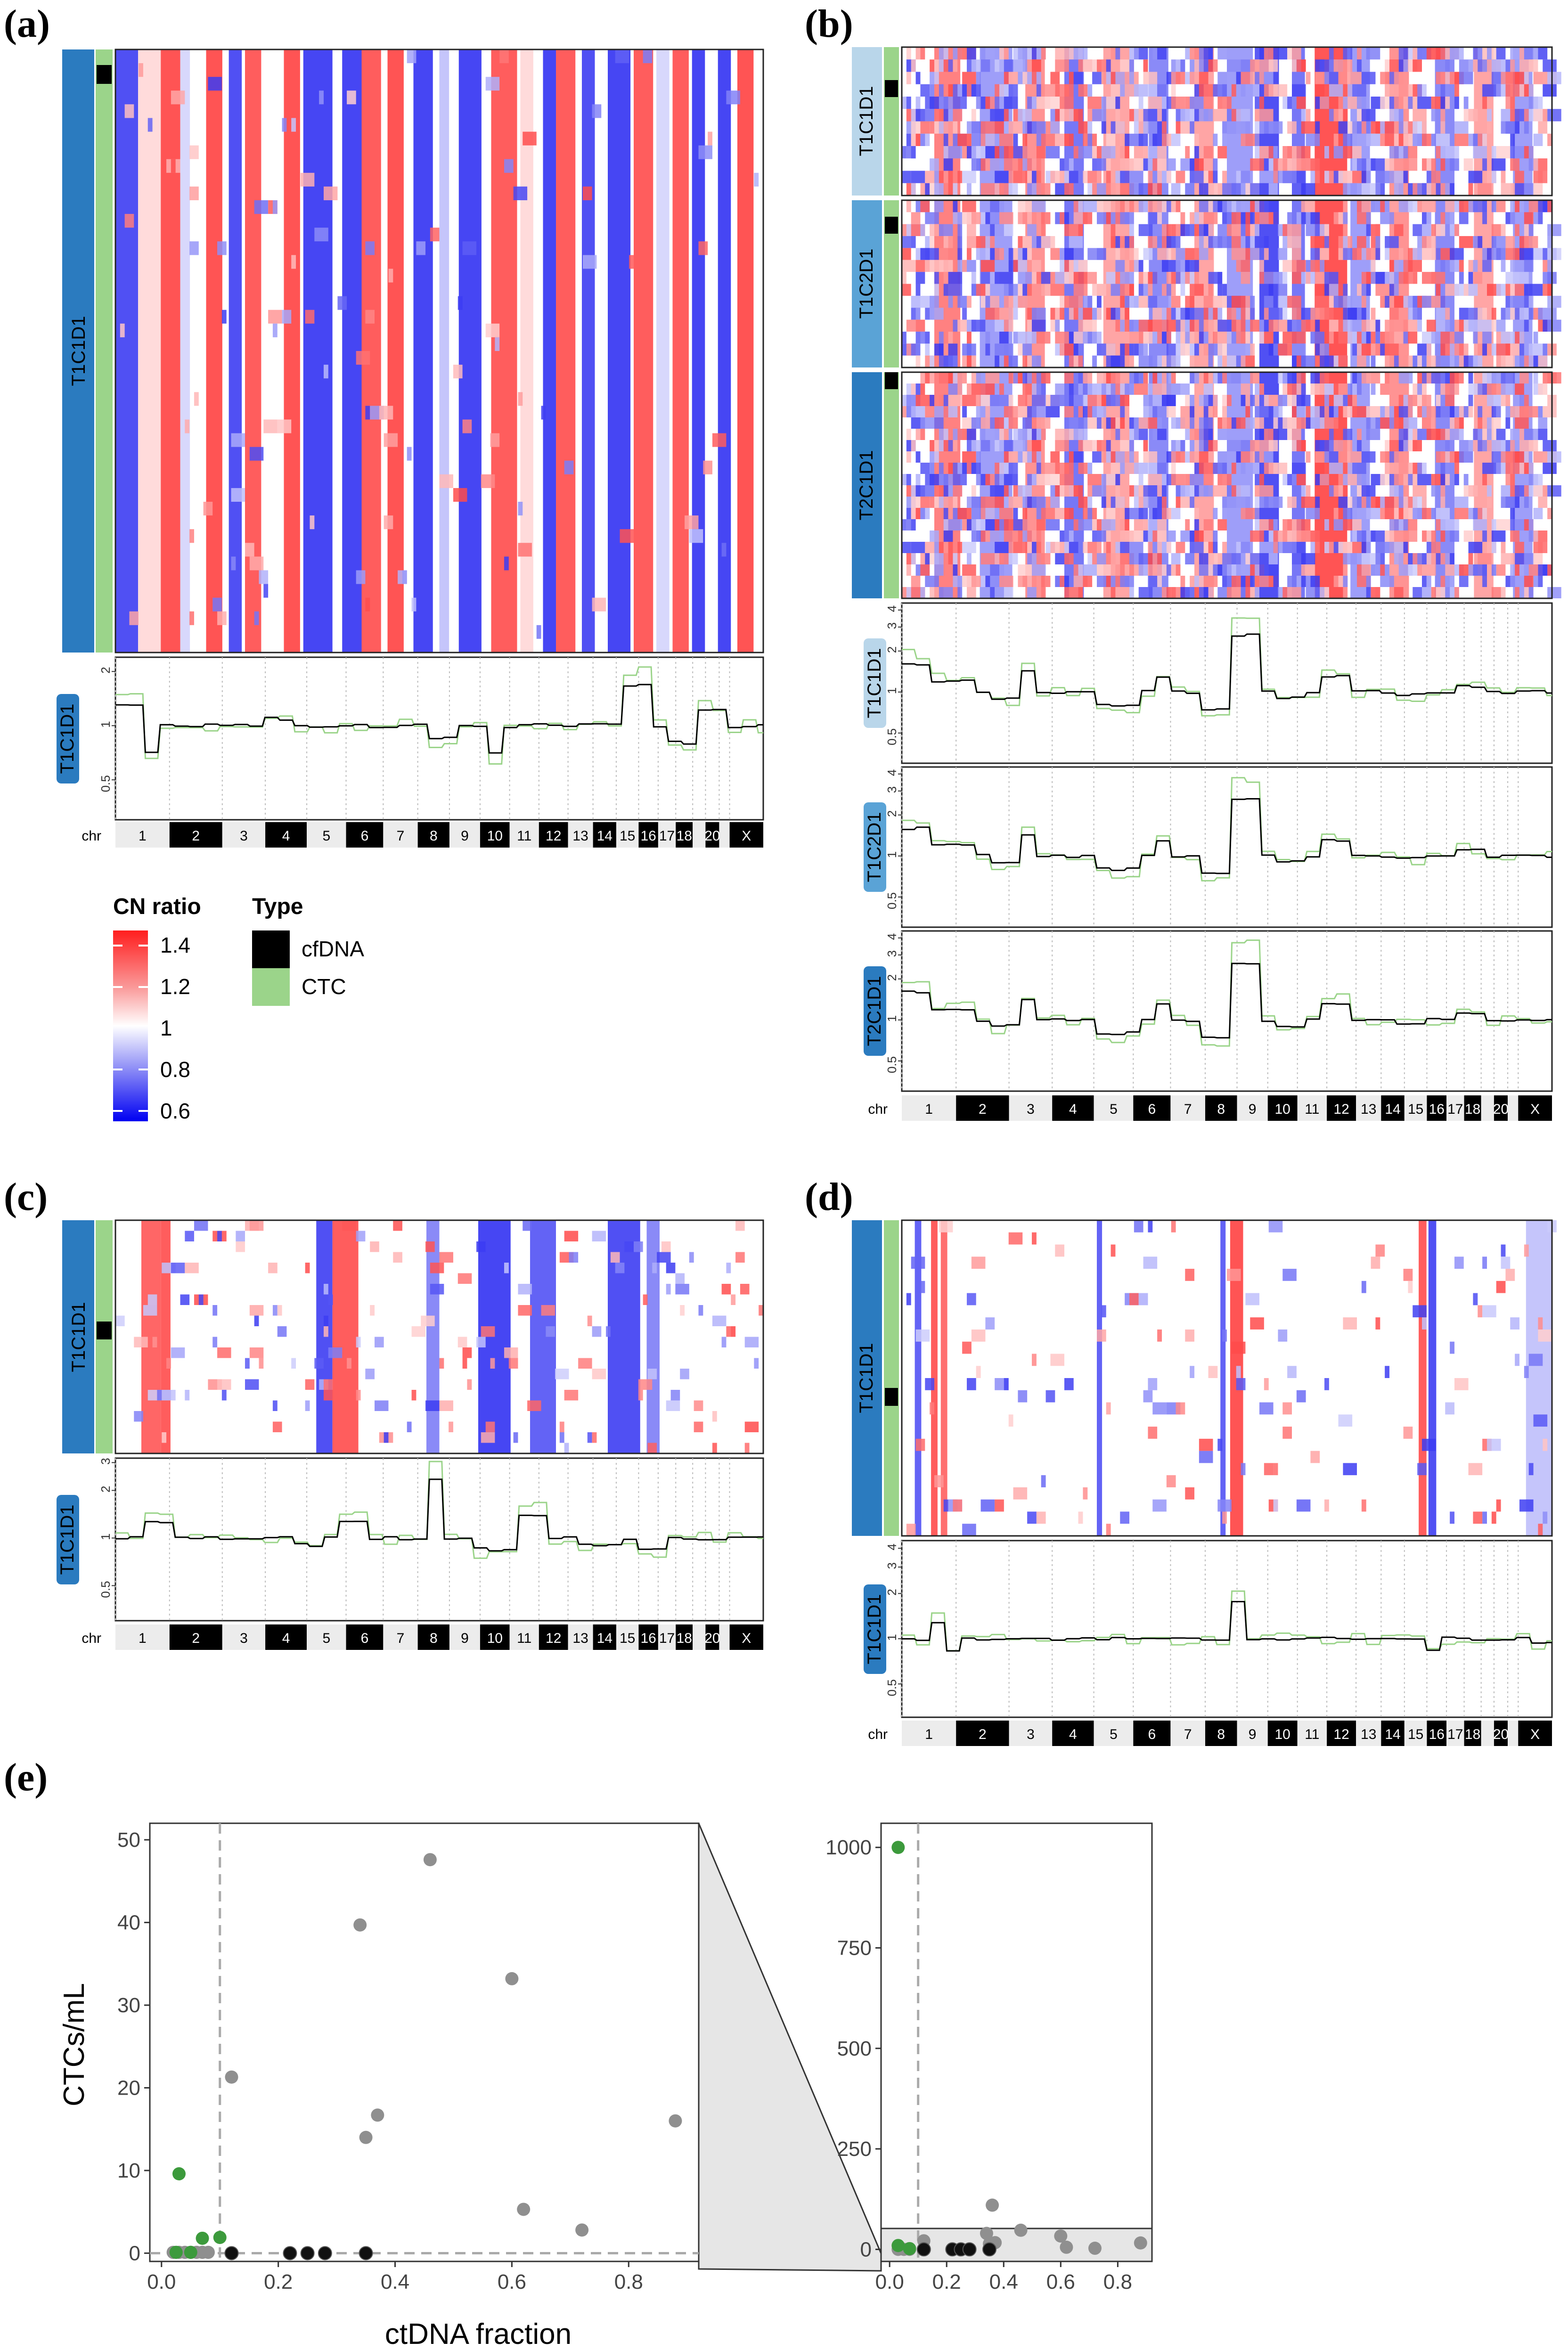 This screenshot has width=1568, height=2350. Describe the element at coordinates (1227, 836) in the screenshot. I see `cfdna-series` at that location.